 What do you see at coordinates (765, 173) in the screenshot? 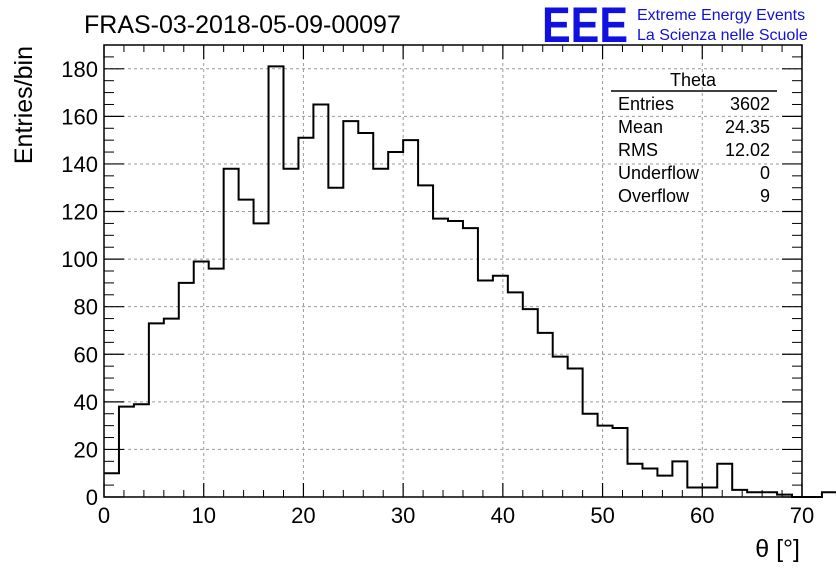
I see `stats-value: 0` at bounding box center [765, 173].